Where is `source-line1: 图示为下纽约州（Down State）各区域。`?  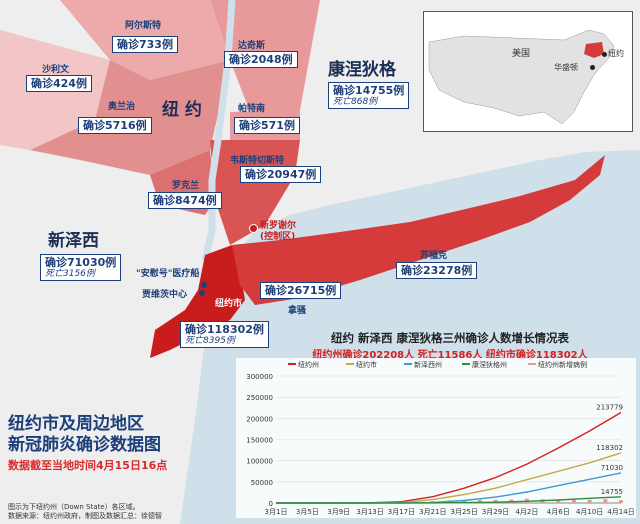 source-line1: 图示为下纽约州（Down State）各区域。 is located at coordinates (74, 507).